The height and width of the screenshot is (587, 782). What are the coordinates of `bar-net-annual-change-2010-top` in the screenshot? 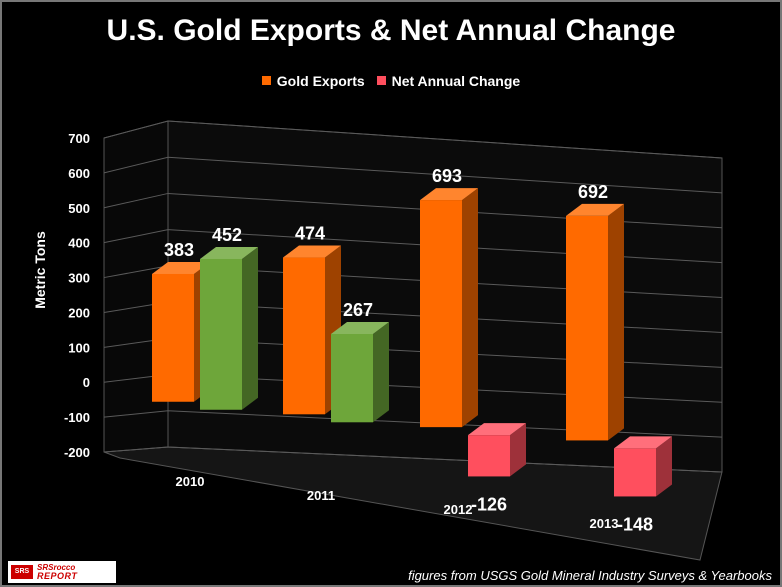 It's located at (229, 252).